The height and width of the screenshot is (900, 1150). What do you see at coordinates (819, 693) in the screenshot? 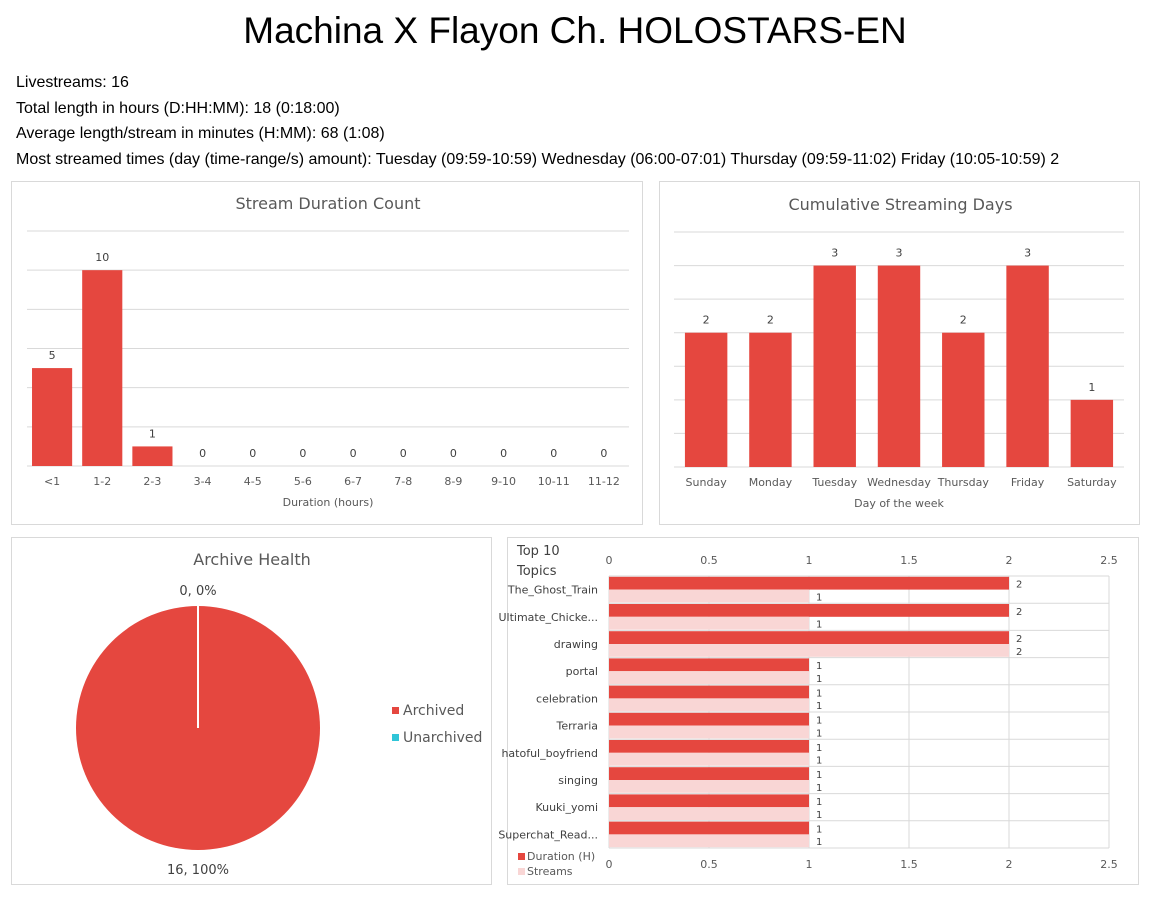
I see `data-label-celebration-duration-h: 1` at bounding box center [819, 693].